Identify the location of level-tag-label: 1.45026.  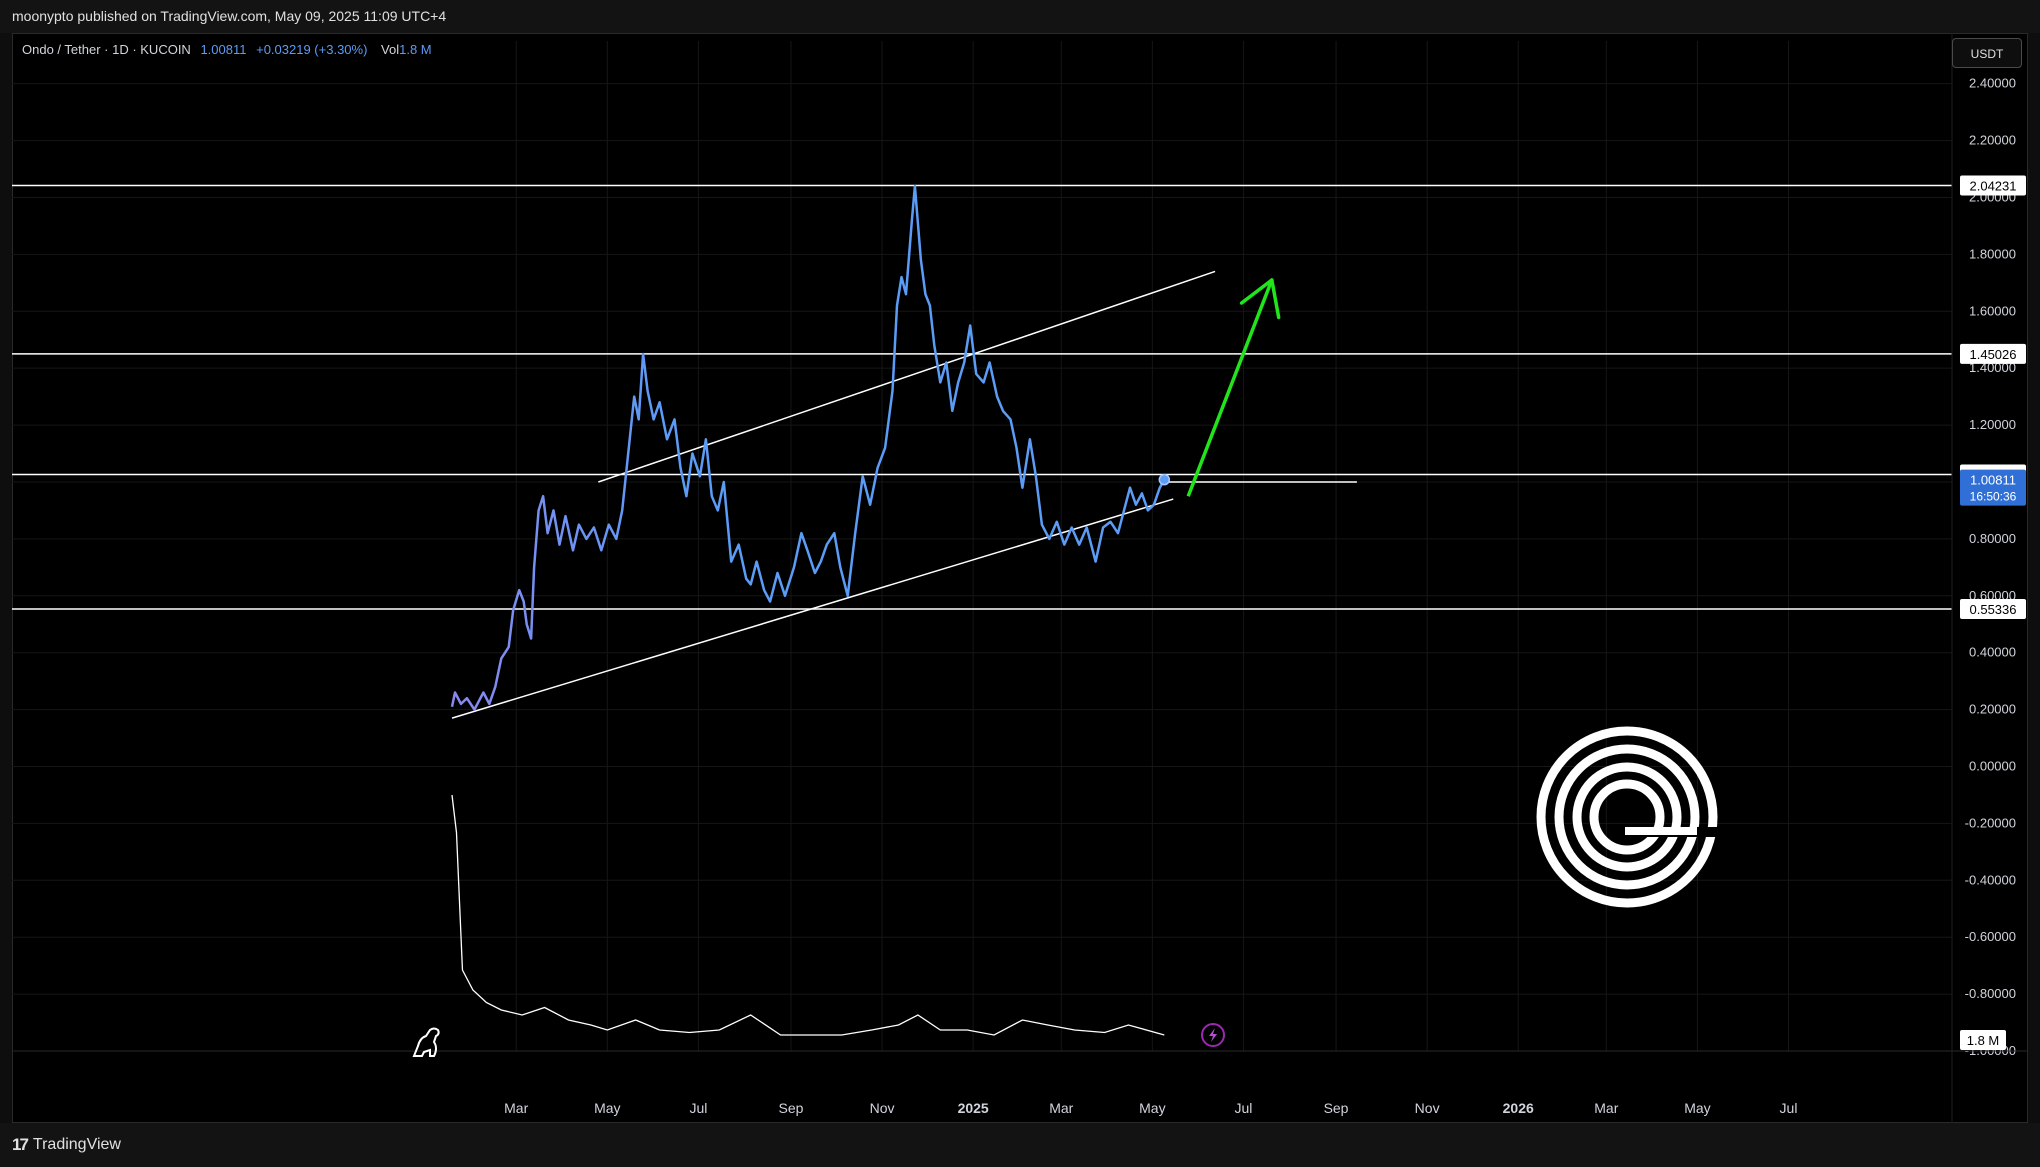
(1993, 354).